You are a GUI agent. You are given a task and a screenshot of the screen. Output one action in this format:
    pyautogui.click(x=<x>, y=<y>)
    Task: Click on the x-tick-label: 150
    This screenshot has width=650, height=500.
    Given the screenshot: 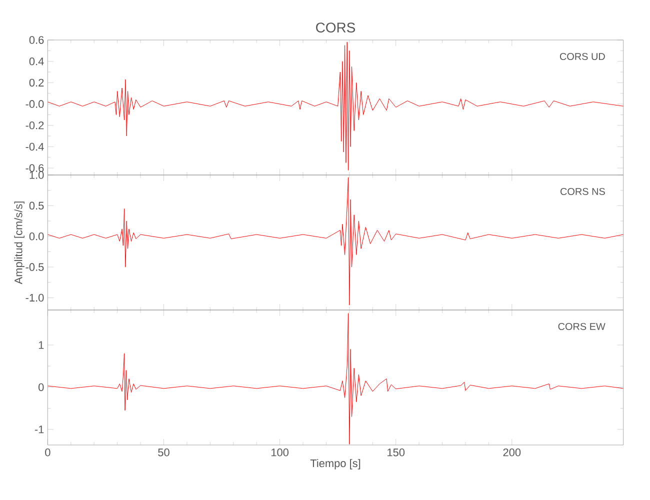 What is the action you would take?
    pyautogui.click(x=396, y=452)
    